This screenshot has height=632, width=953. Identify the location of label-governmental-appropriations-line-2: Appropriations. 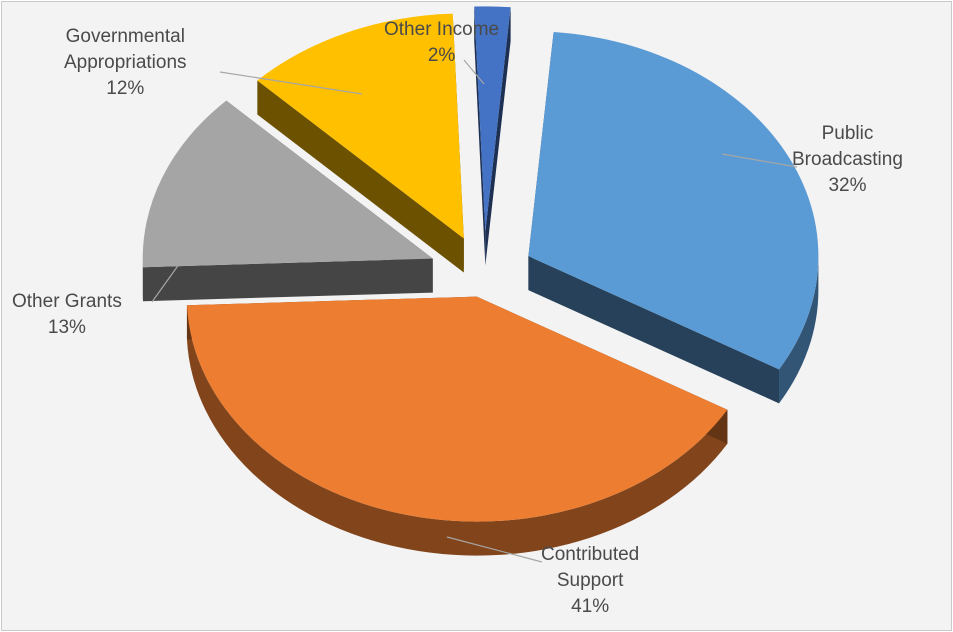
(125, 62).